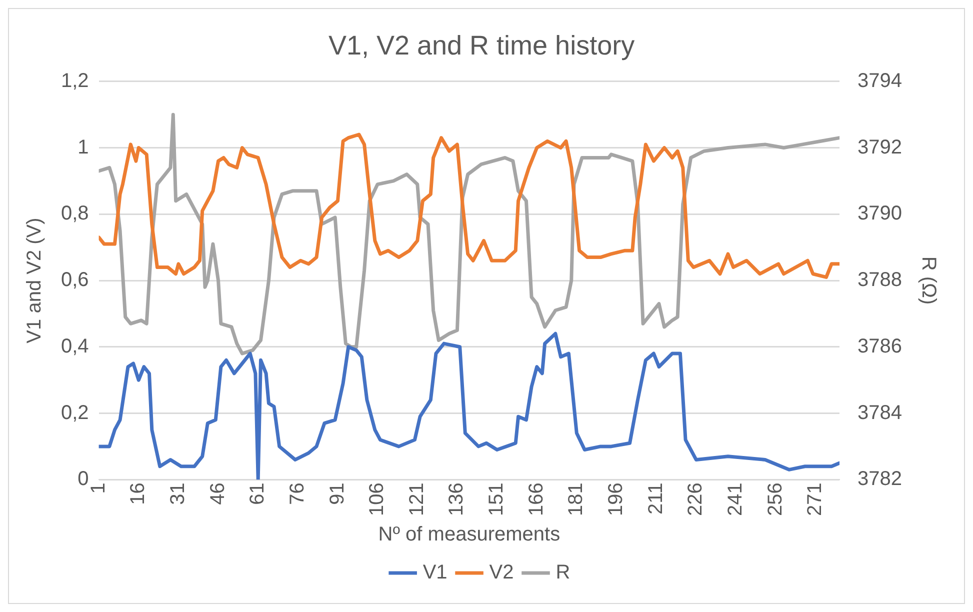 The image size is (973, 612). I want to click on y-tick-label: 0,4, so click(74, 346).